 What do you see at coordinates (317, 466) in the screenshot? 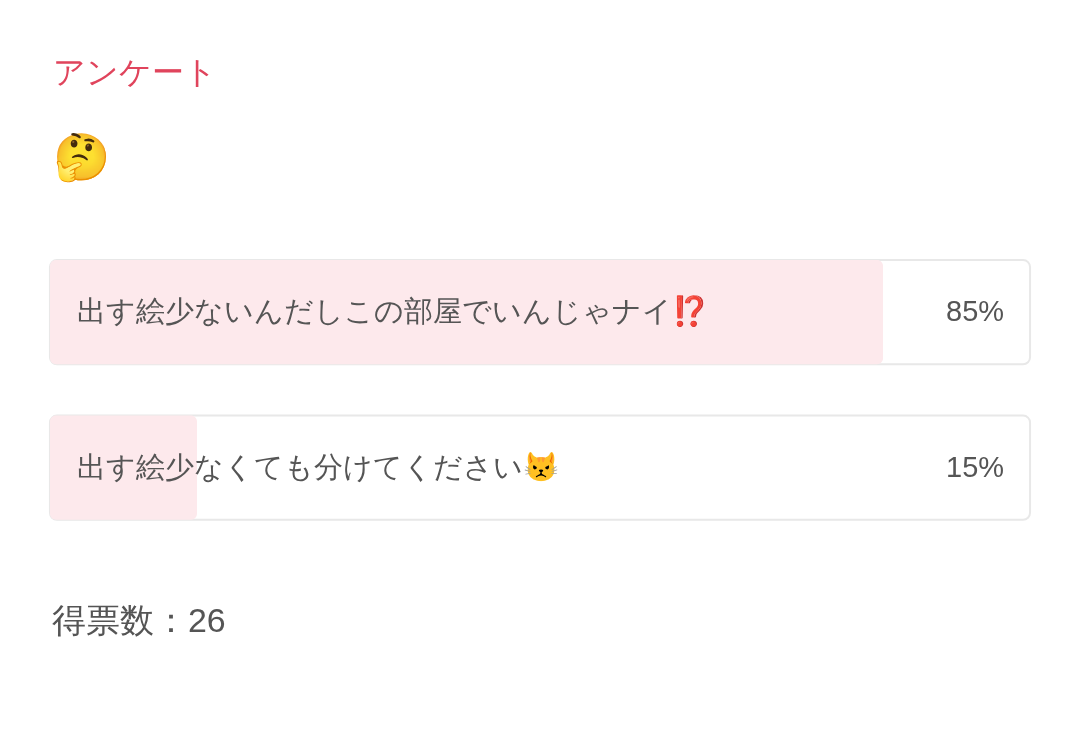
I see `y-tick-label: 出す絵少なくても分けてください😾` at bounding box center [317, 466].